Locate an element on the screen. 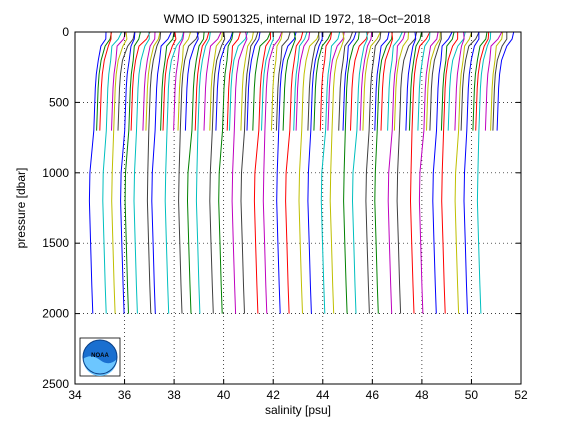 The height and width of the screenshot is (432, 576). x-tick-label: 52 is located at coordinates (521, 395).